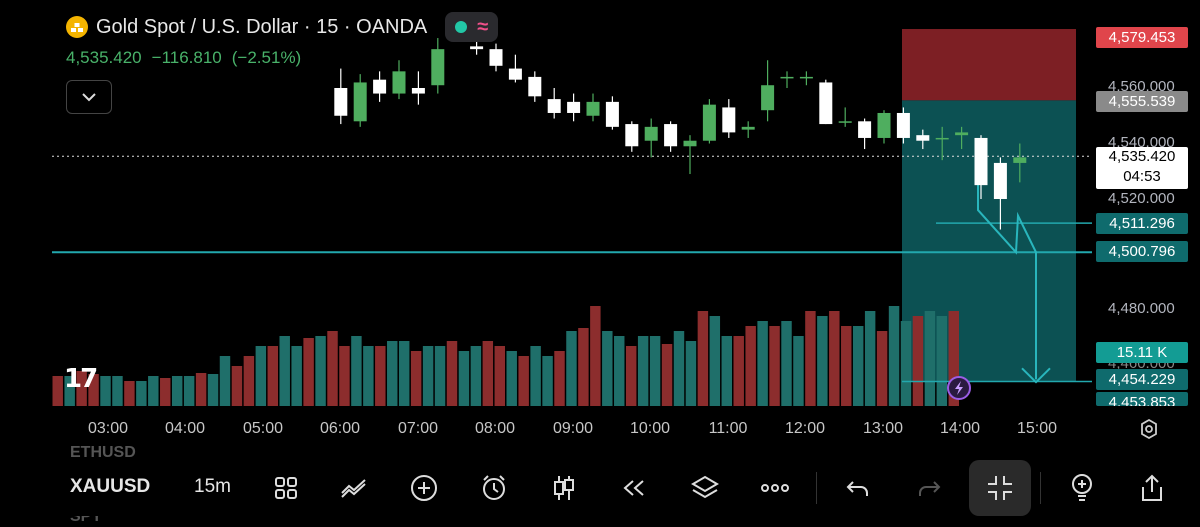 This screenshot has height=527, width=1200. Describe the element at coordinates (1142, 379) in the screenshot. I see `target-label: 4,454.229` at that location.